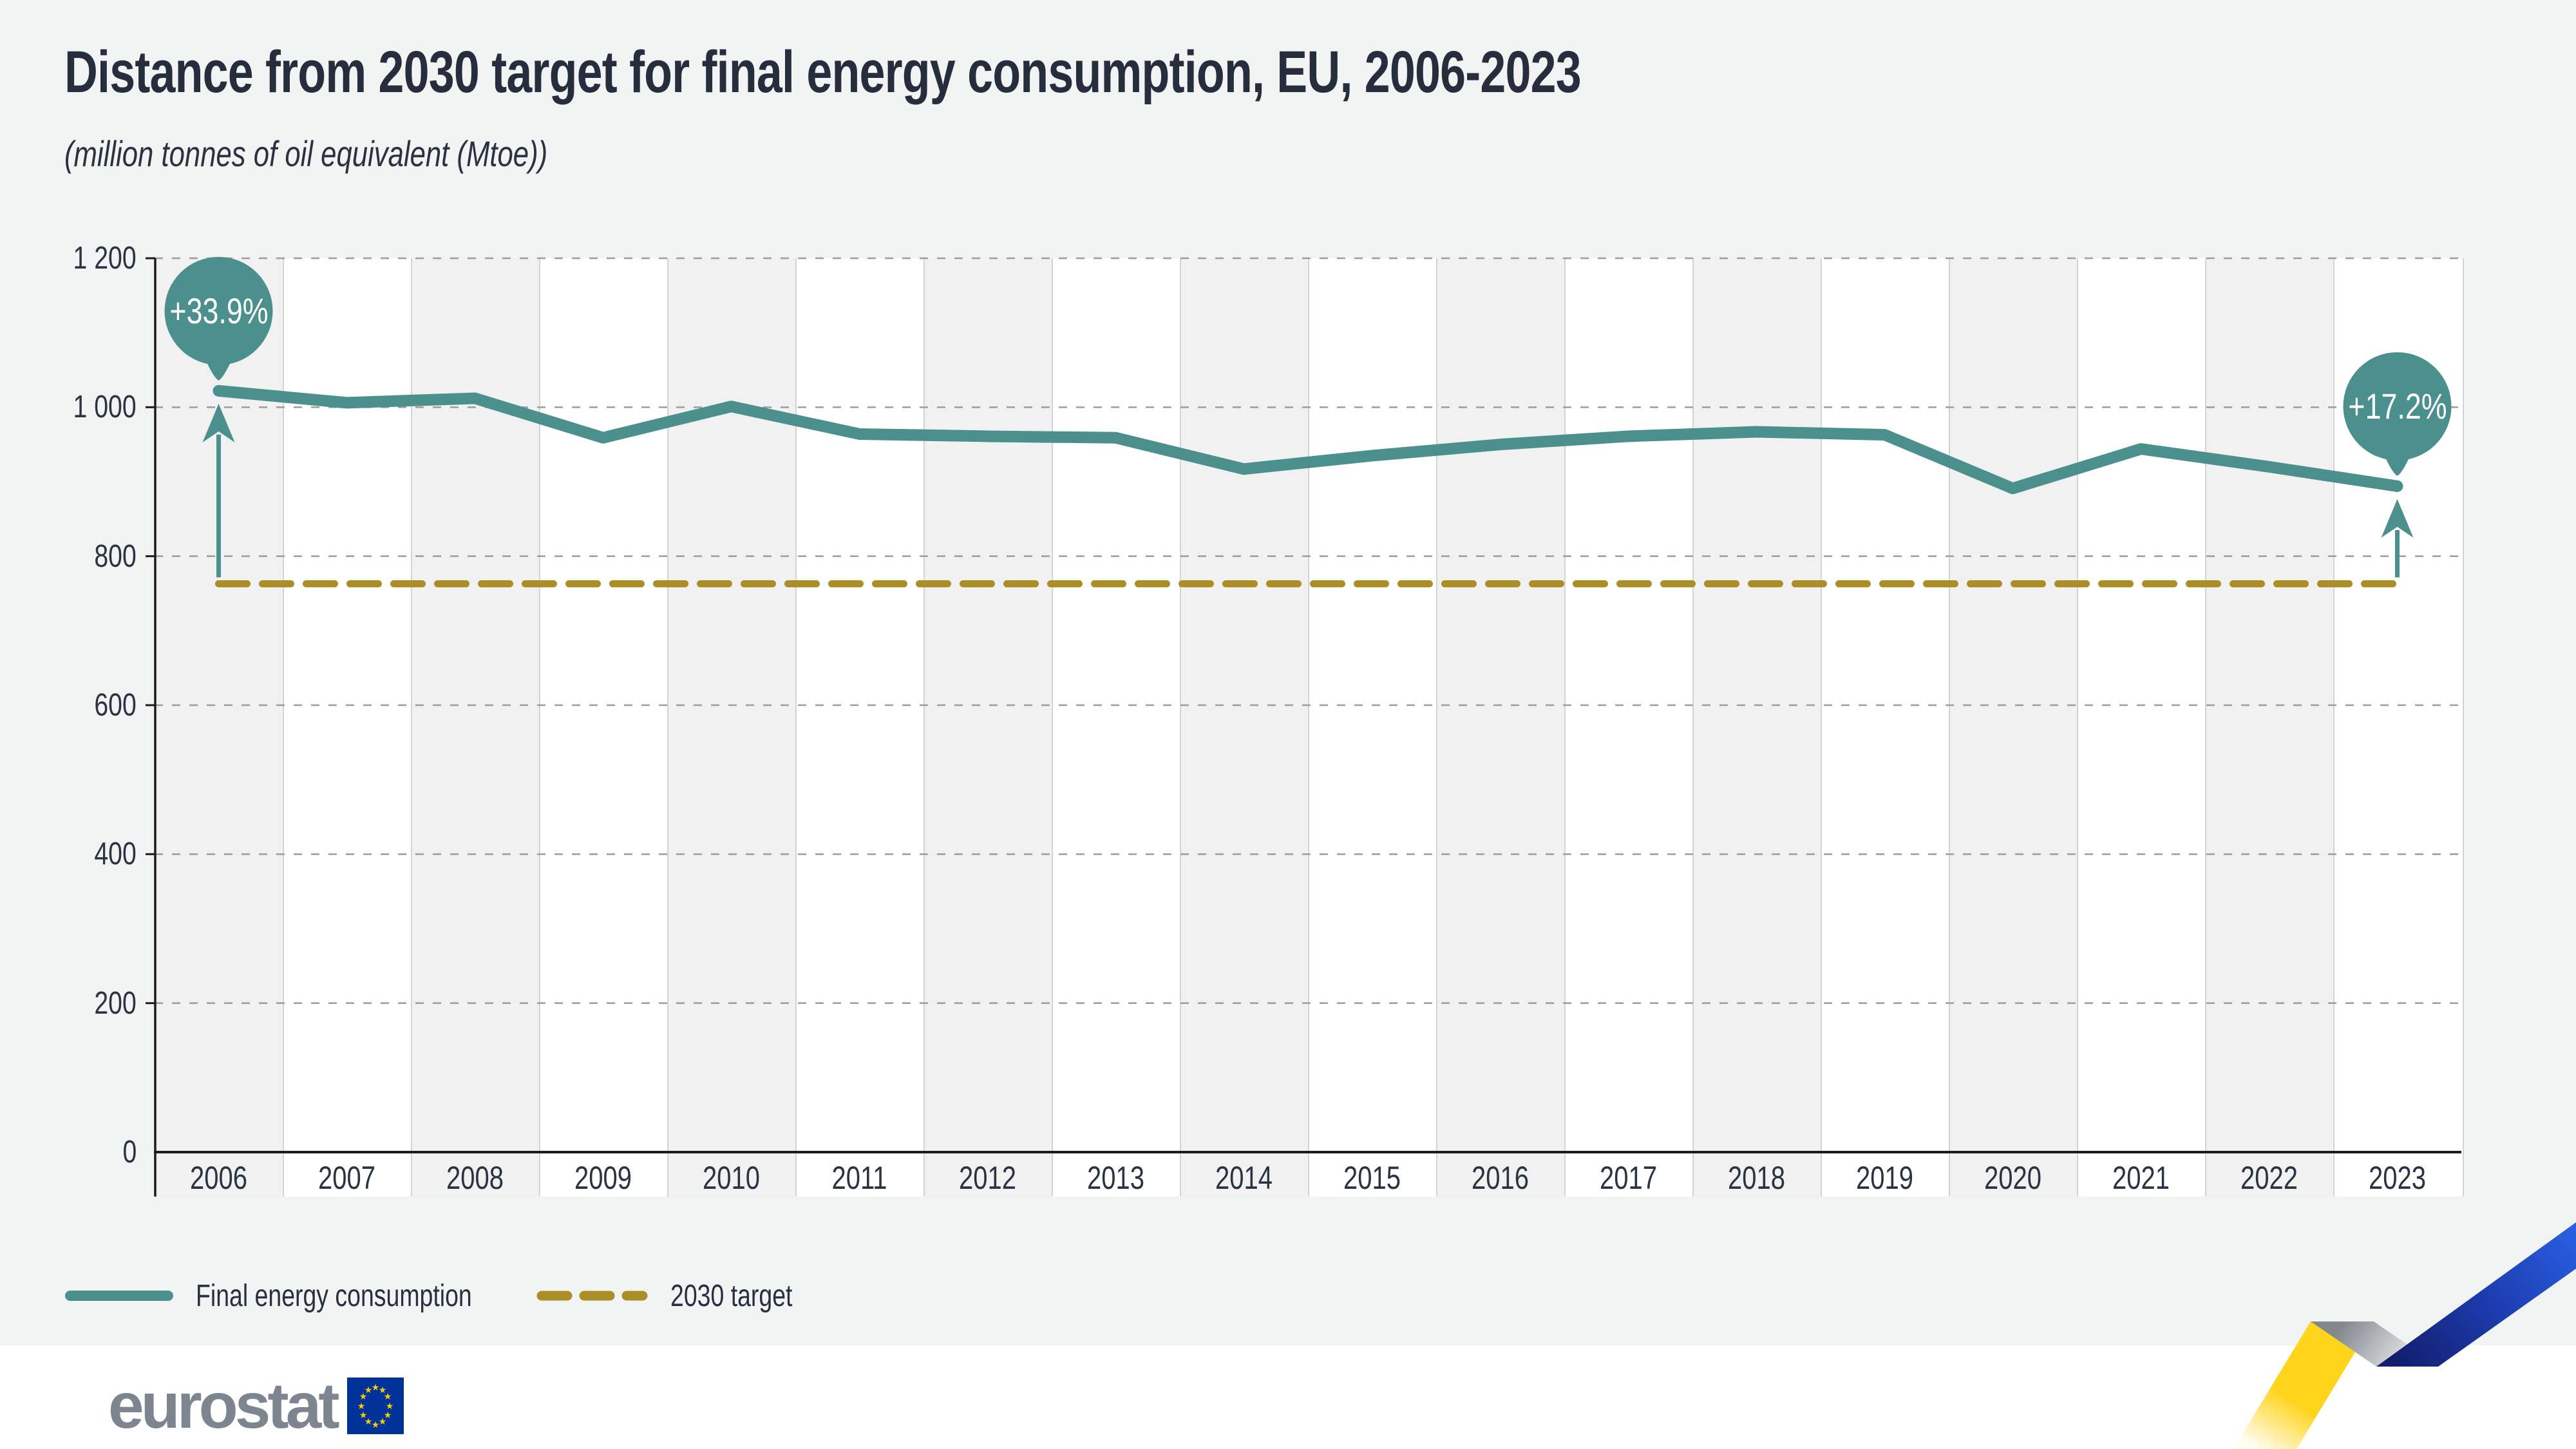 The width and height of the screenshot is (2576, 1449). What do you see at coordinates (1629, 727) in the screenshot?
I see `year-band-2017` at bounding box center [1629, 727].